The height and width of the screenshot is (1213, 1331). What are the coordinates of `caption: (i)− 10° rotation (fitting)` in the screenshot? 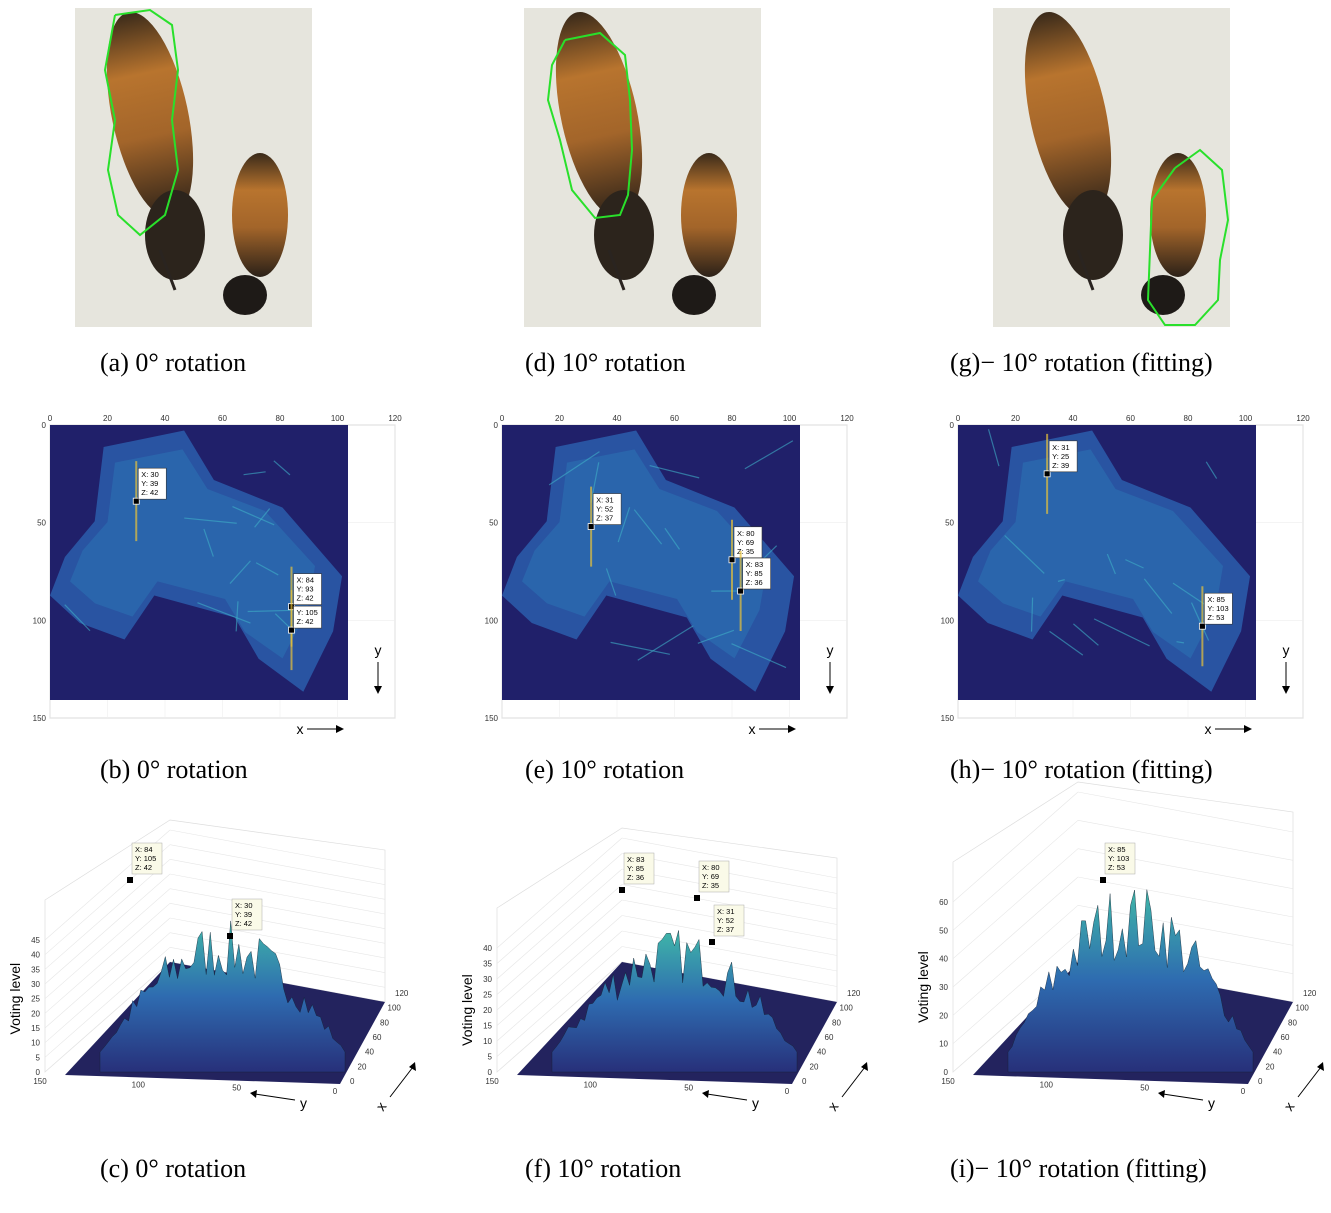 It's located at (1078, 1168).